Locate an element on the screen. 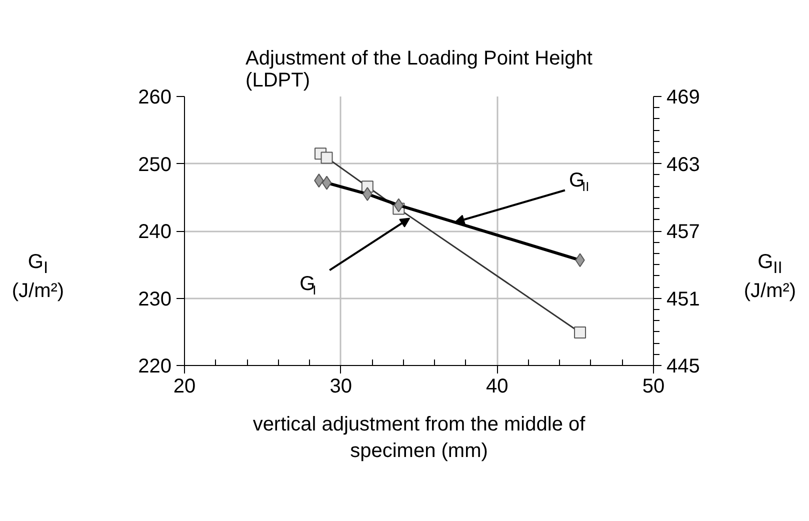 The image size is (809, 521). y2-axis-title: G$_{II}$ (J/m²) is located at coordinates (770, 277).